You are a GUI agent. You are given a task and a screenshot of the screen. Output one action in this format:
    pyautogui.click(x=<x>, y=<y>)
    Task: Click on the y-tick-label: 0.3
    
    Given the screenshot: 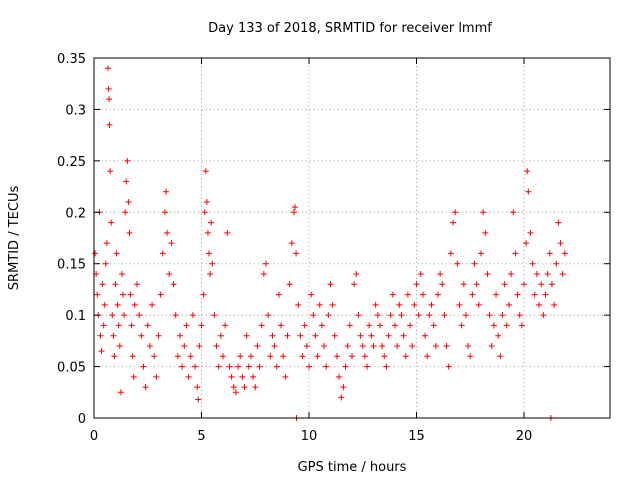 What is the action you would take?
    pyautogui.click(x=75, y=110)
    